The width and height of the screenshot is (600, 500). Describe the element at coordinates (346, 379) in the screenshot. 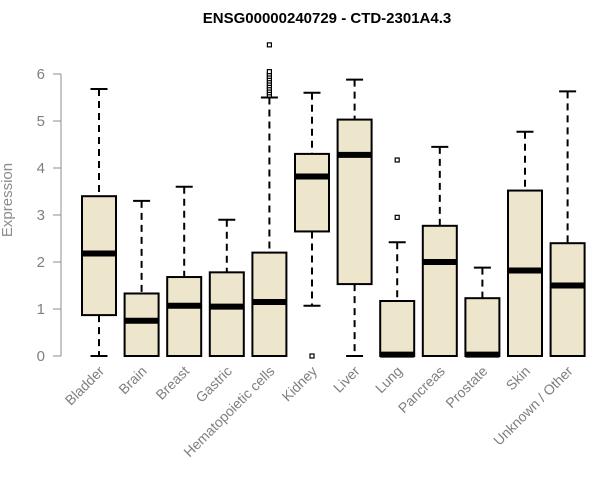

I see `x-tick-label: Liver` at that location.